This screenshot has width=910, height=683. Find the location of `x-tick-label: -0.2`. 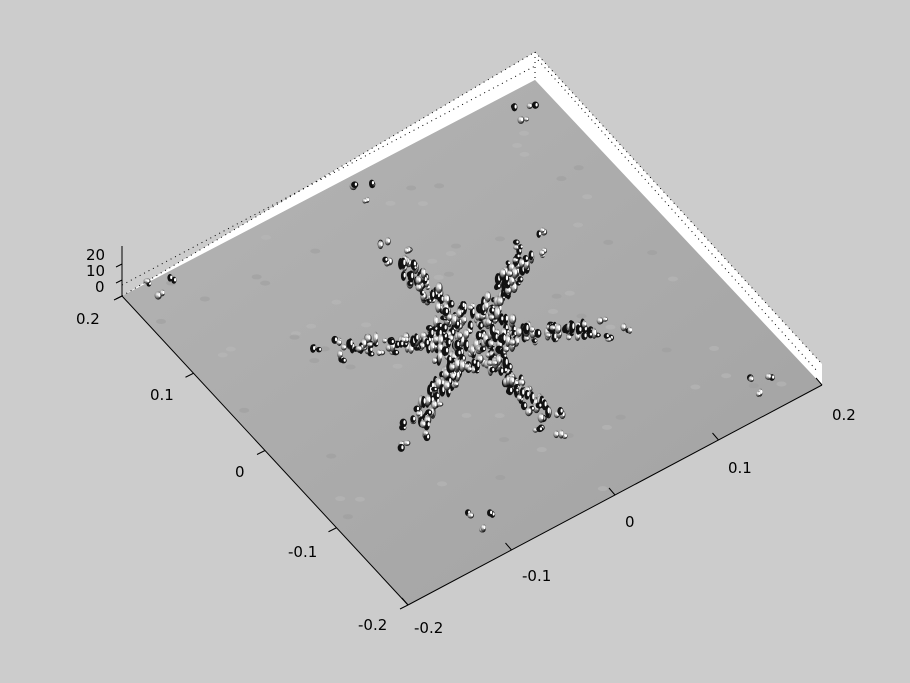

x-tick-label: -0.2 is located at coordinates (428, 628).